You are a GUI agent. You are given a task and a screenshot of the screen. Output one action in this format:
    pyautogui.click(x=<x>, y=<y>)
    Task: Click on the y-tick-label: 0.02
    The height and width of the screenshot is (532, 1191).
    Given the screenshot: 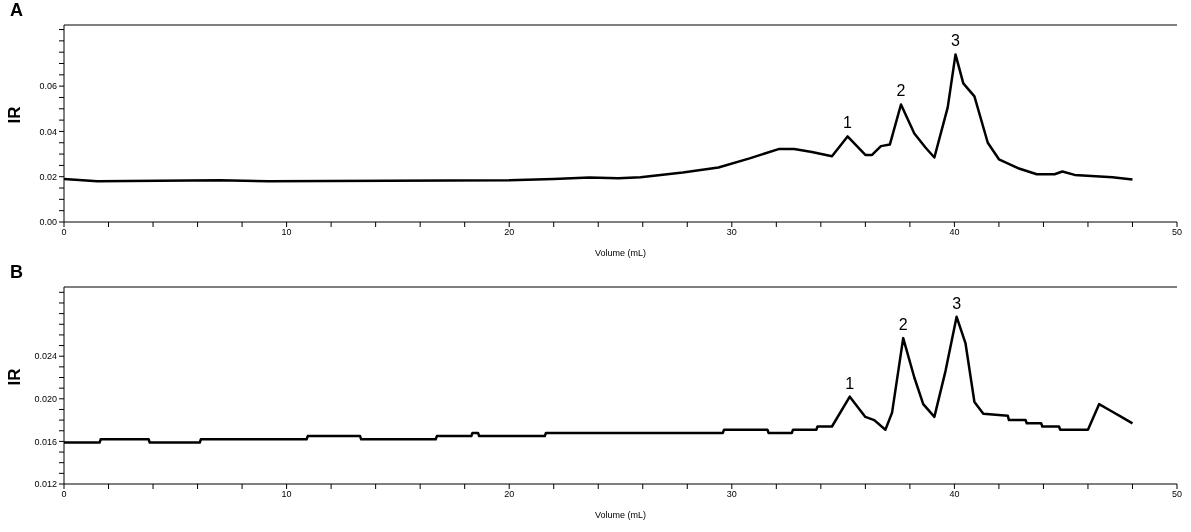 What is the action you would take?
    pyautogui.click(x=48, y=176)
    